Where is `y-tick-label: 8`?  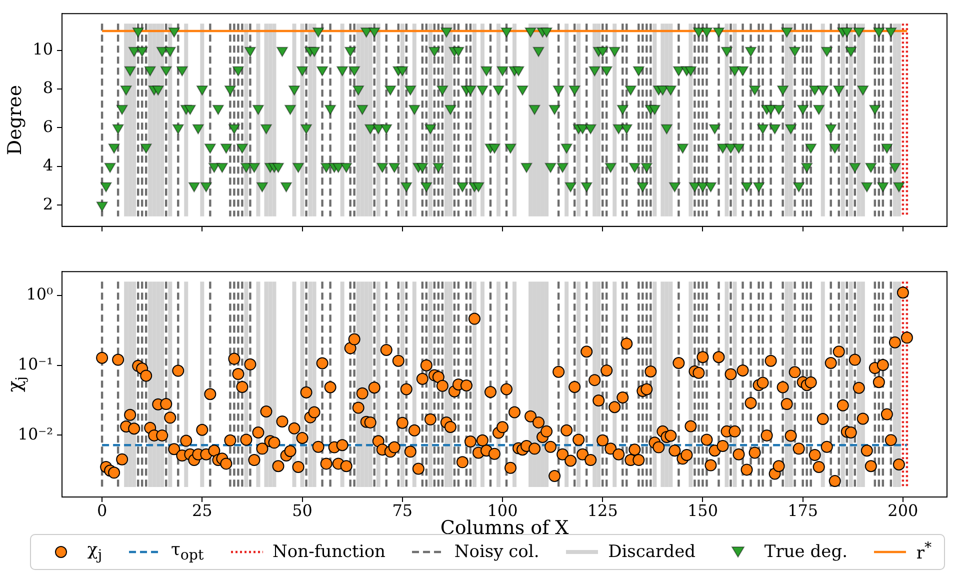
y-tick-label: 8 is located at coordinates (47, 88).